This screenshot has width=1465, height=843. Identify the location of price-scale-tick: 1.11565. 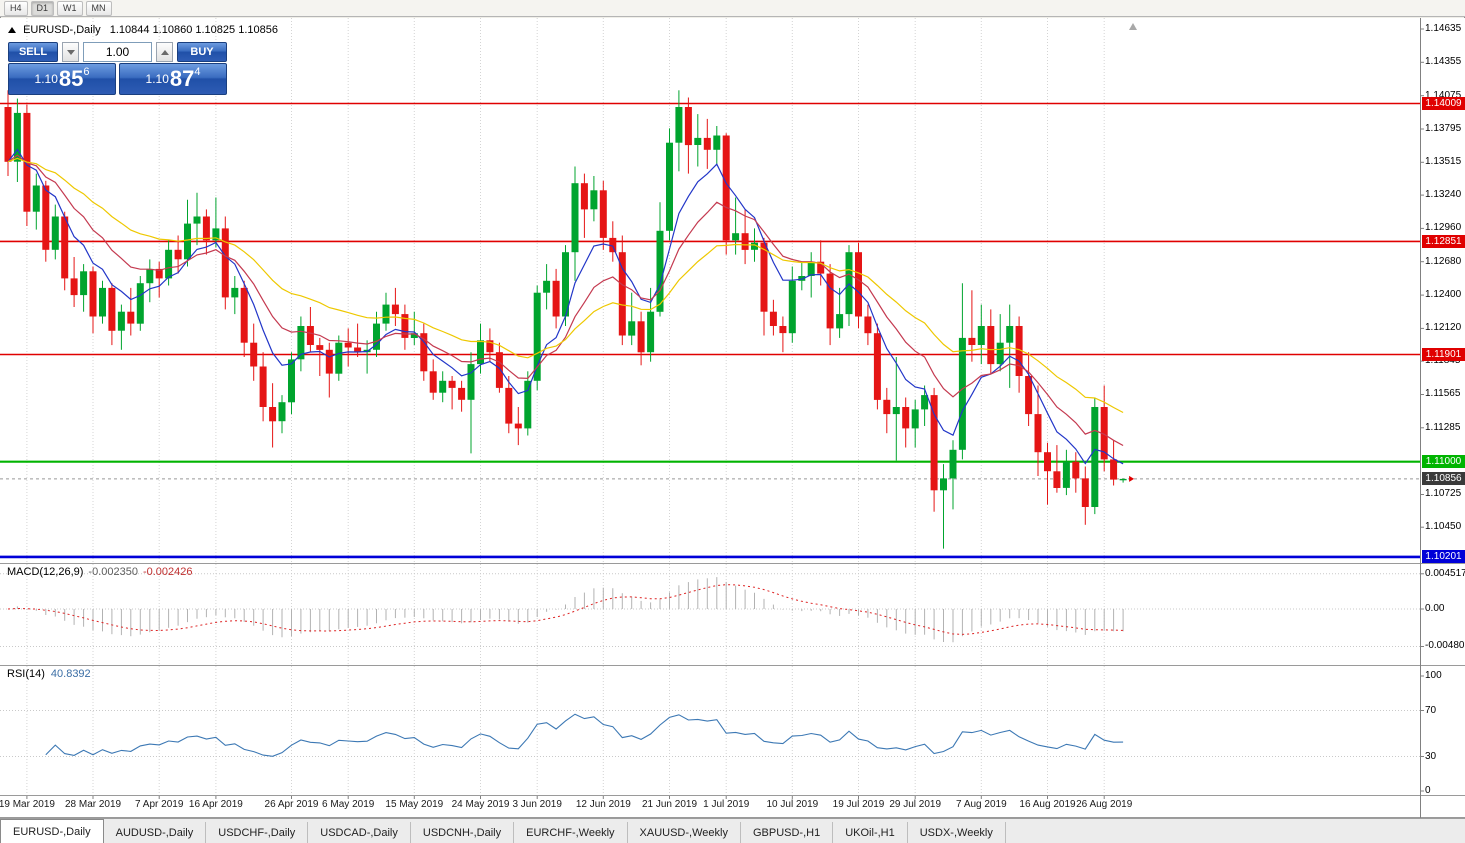
(1443, 394).